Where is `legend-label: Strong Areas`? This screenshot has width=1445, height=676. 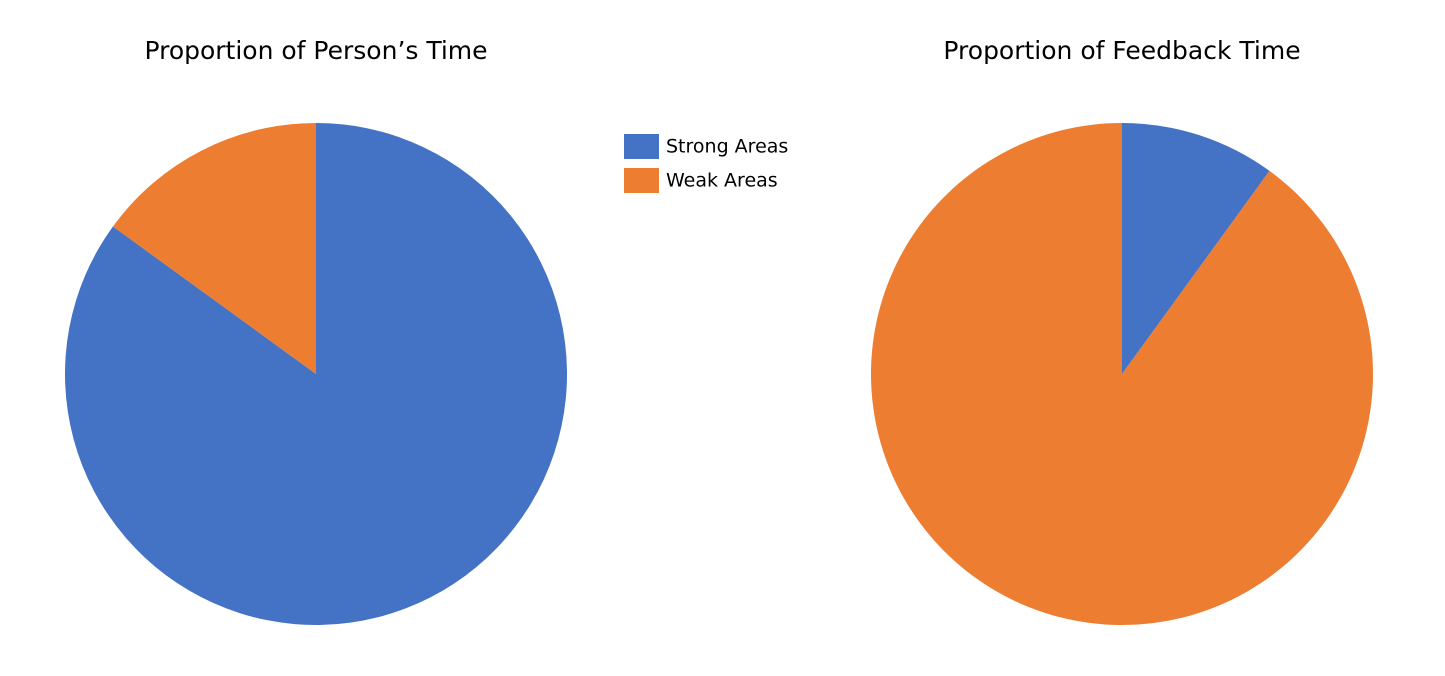 legend-label: Strong Areas is located at coordinates (727, 147).